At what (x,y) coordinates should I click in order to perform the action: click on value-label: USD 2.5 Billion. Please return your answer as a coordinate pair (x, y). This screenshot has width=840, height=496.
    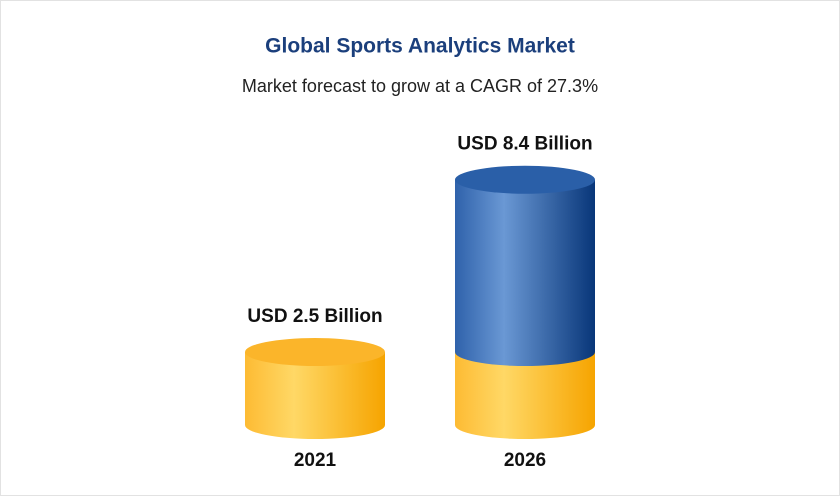
    Looking at the image, I should click on (314, 316).